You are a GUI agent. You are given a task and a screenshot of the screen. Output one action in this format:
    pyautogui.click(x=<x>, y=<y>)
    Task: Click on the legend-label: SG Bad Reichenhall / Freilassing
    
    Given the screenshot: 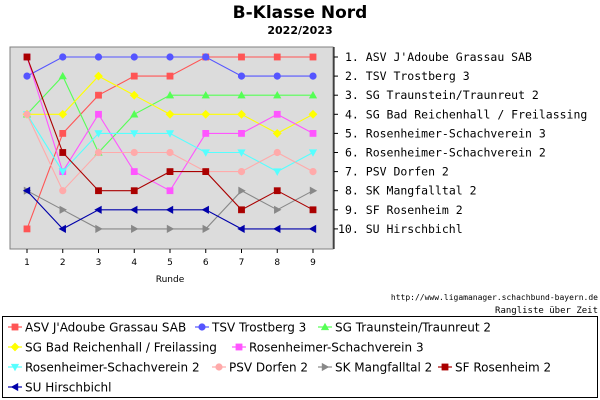 What is the action you would take?
    pyautogui.click(x=121, y=348)
    